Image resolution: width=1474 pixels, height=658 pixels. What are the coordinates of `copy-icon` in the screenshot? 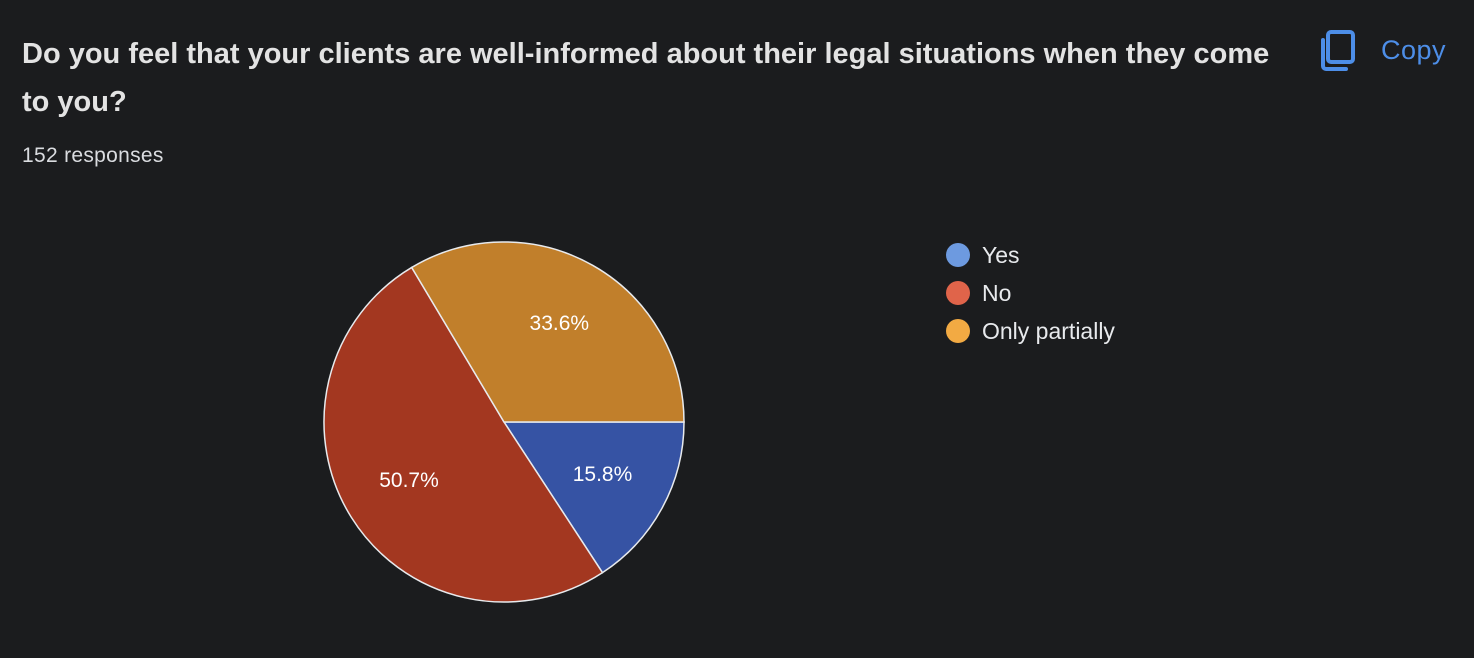 It's located at (1338, 50).